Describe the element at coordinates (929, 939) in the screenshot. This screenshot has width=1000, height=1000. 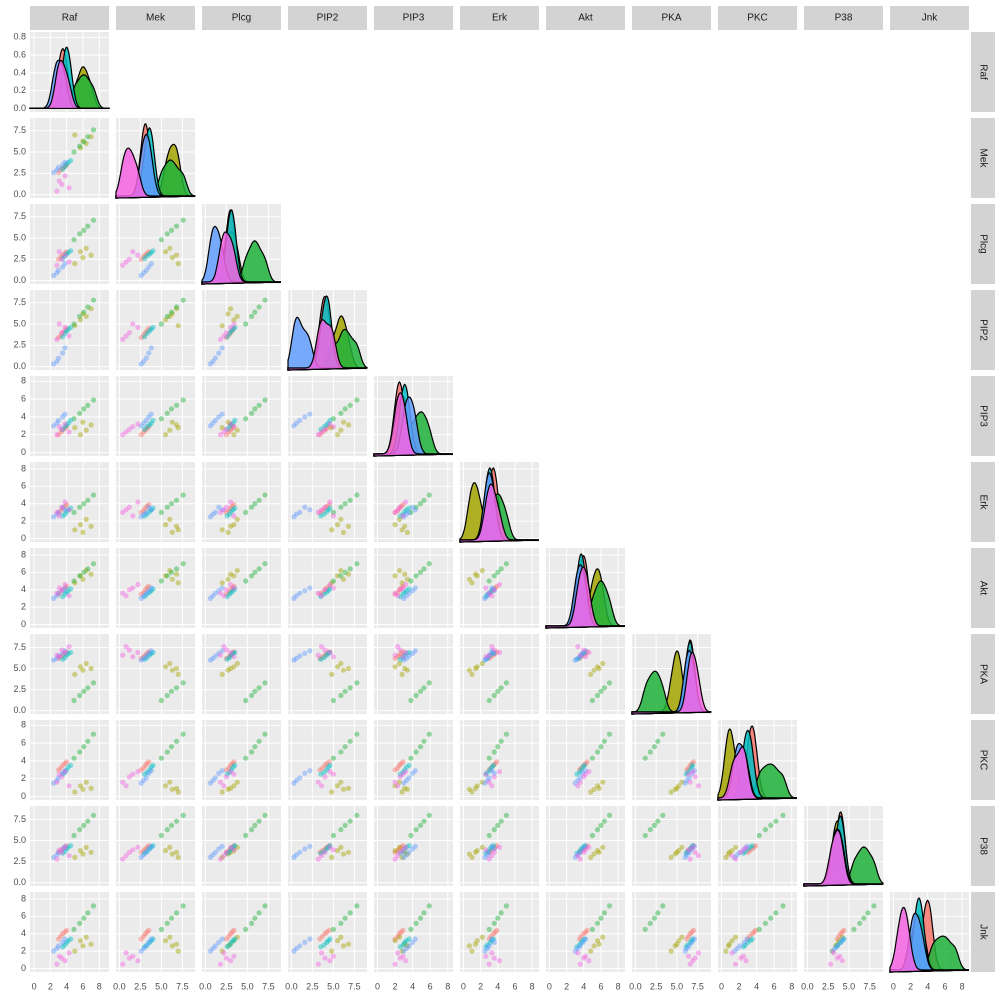
I see `density` at that location.